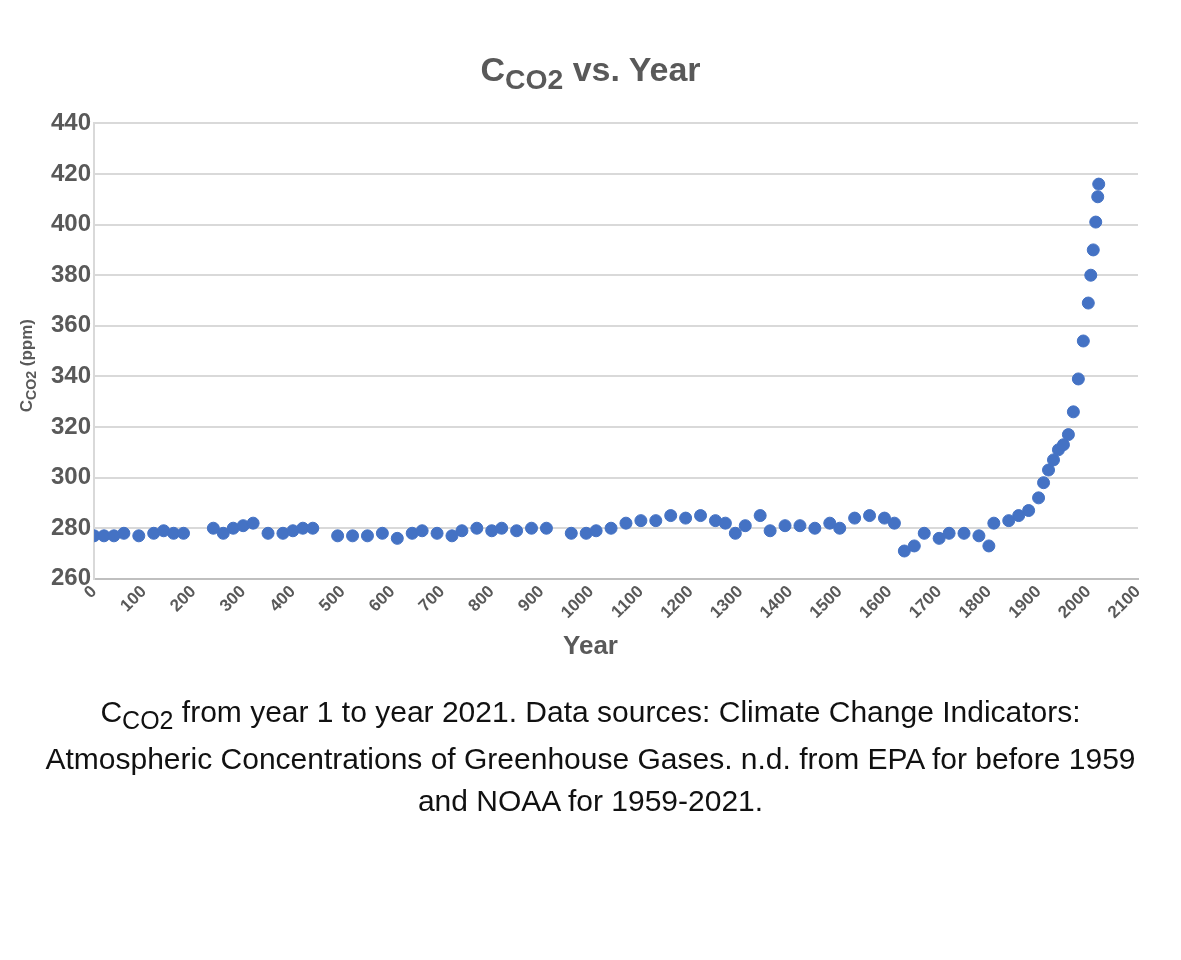 This screenshot has width=1181, height=960. I want to click on x-tick-label: 600, so click(381, 598).